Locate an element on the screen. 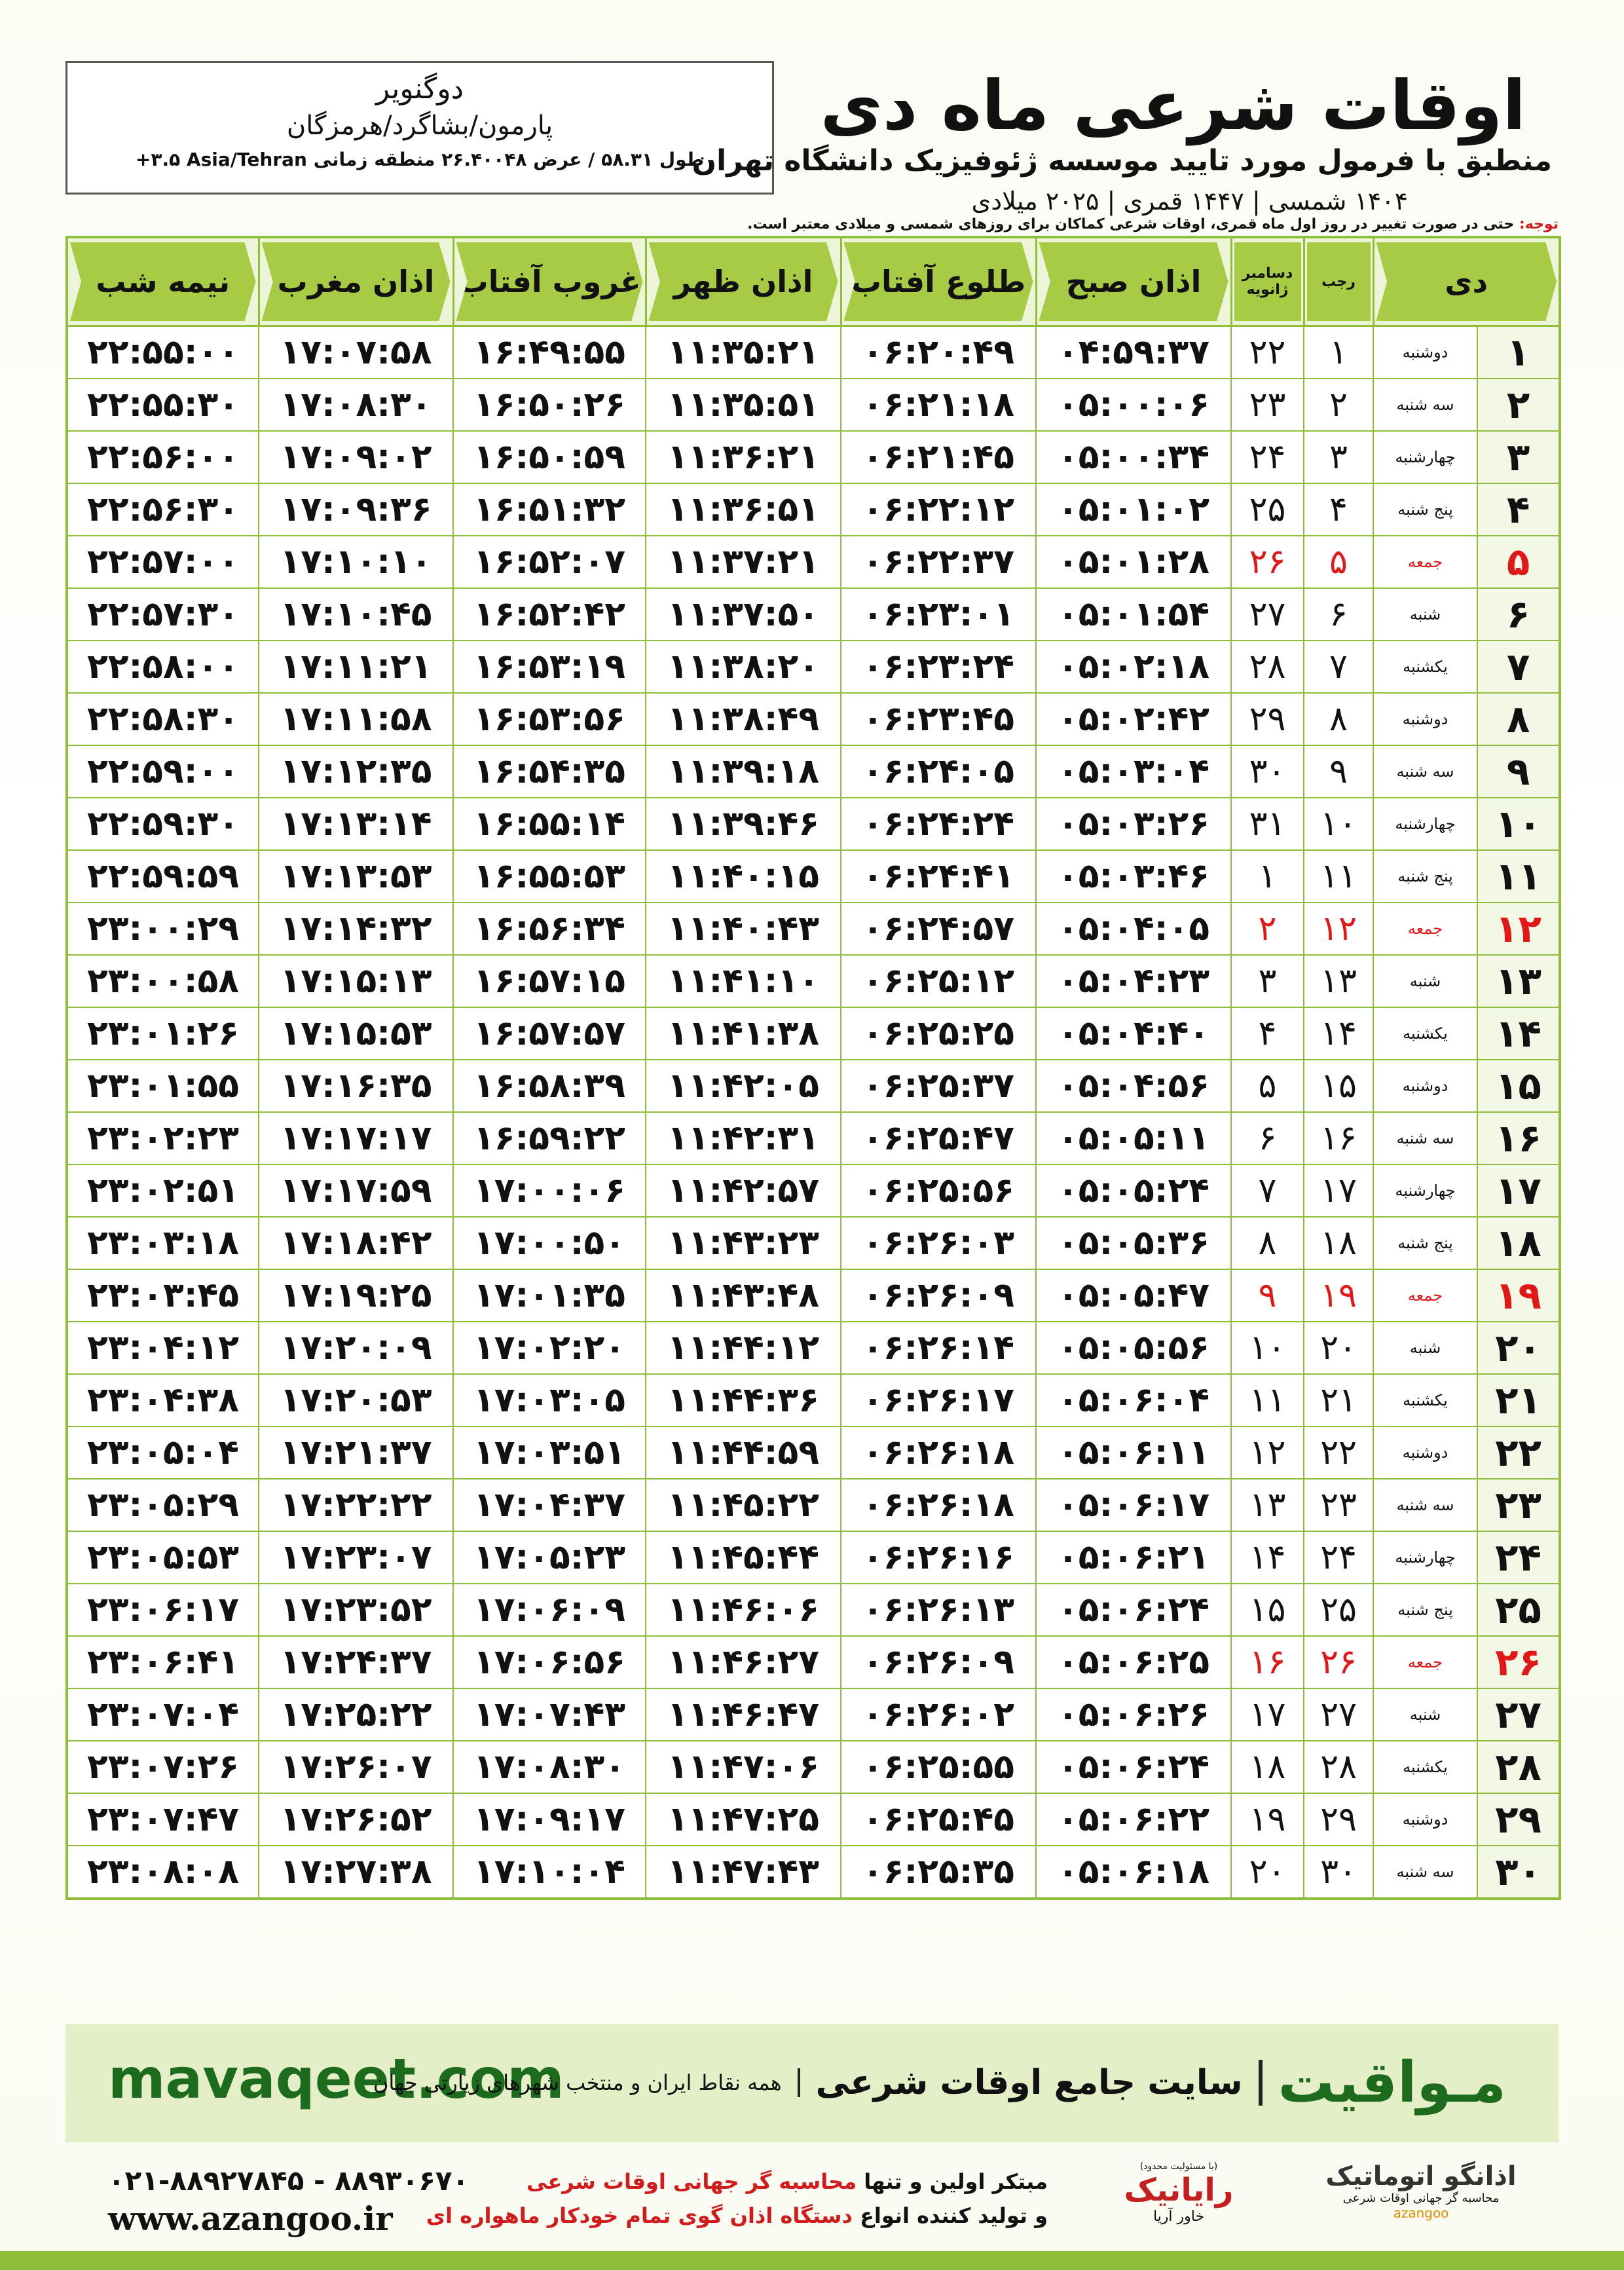 The width and height of the screenshot is (1624, 2270). separator is located at coordinates (1260, 2083).